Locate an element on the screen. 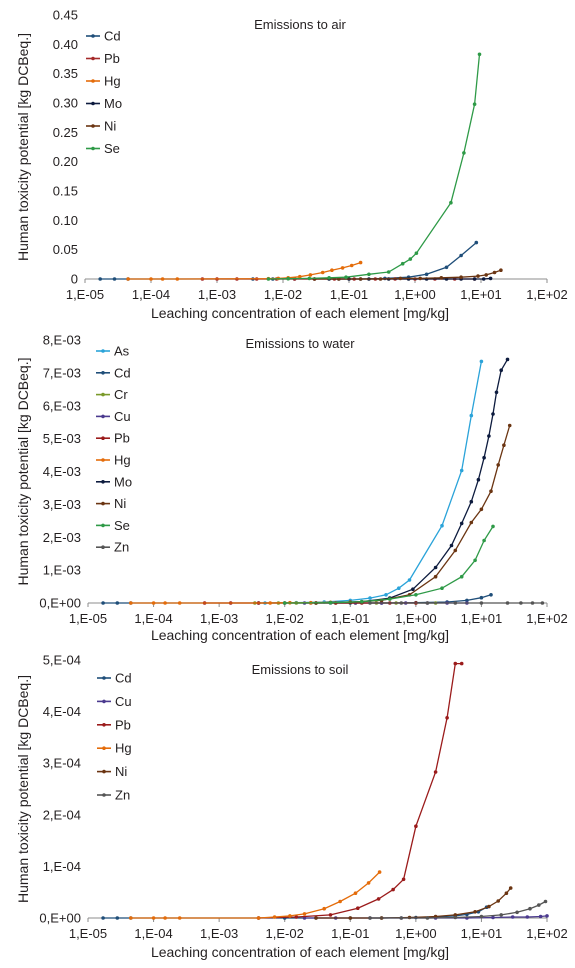 This screenshot has height=968, width=575. legend-label: Cu is located at coordinates (123, 701).